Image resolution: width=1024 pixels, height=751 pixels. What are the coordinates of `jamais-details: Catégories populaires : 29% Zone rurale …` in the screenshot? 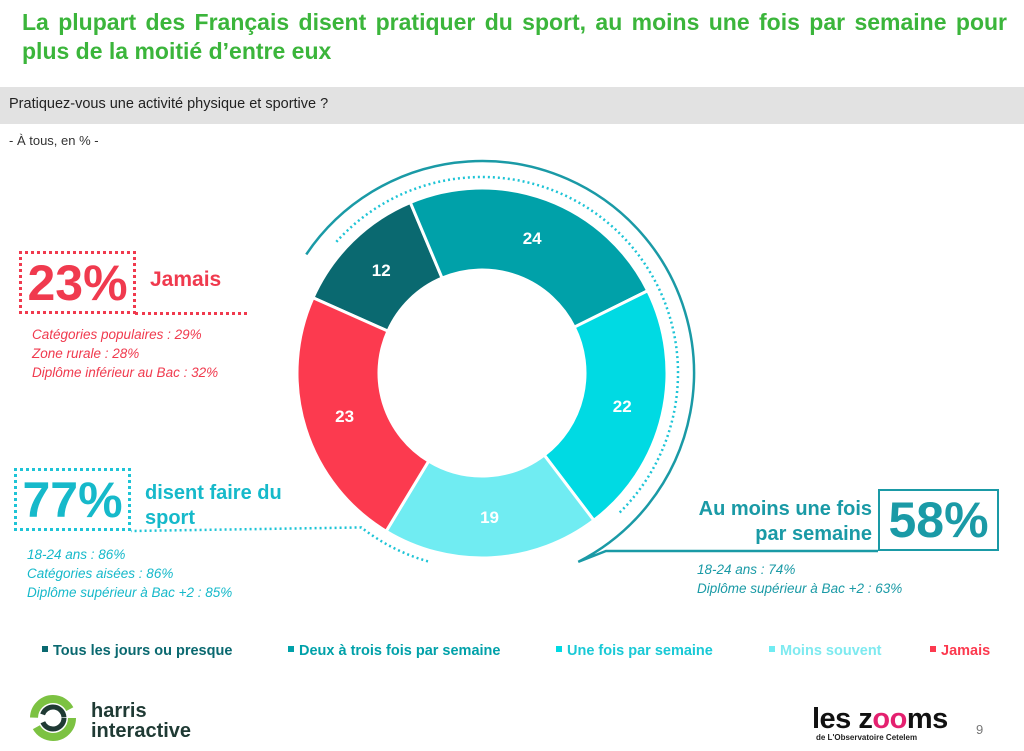 It's located at (125, 353).